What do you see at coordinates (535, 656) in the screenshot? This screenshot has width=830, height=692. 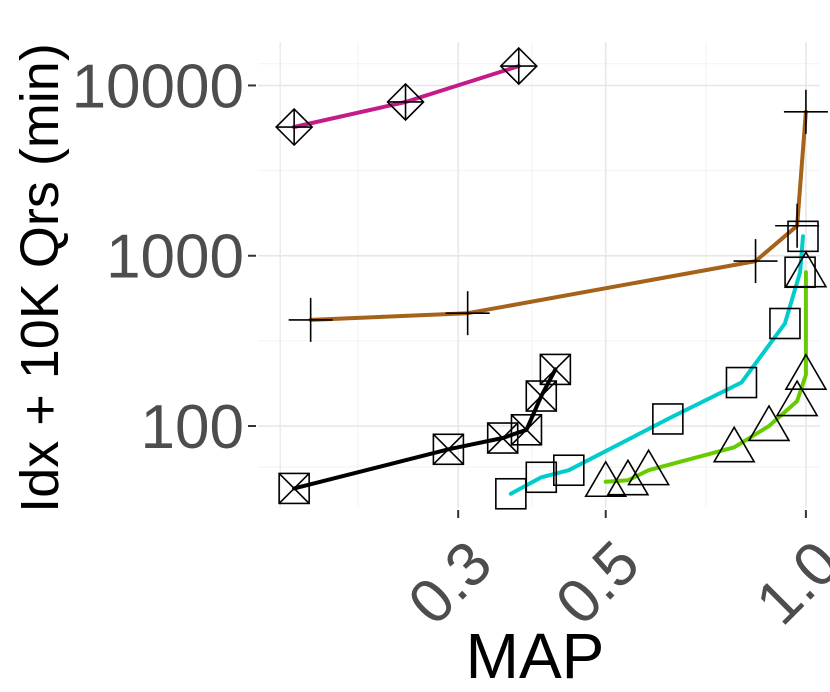 I see `x-axis-label: MAP` at bounding box center [535, 656].